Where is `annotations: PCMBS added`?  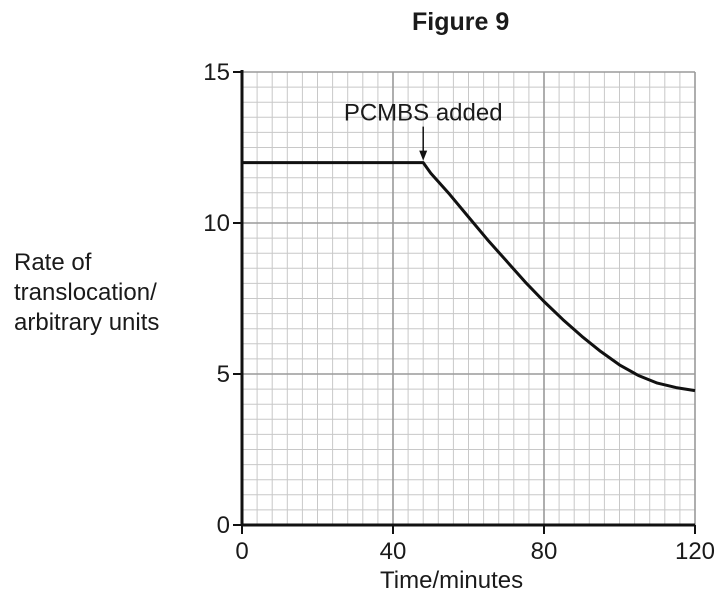 annotations: PCMBS added is located at coordinates (423, 130).